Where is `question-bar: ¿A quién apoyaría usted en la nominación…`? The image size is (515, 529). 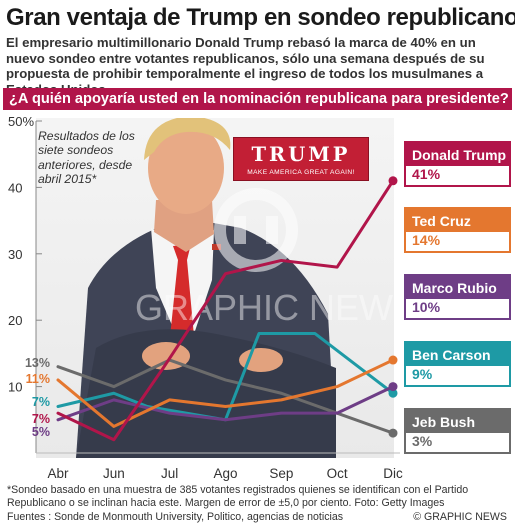
question-bar: ¿A quién apoyaría usted en la nominación… is located at coordinates (257, 99).